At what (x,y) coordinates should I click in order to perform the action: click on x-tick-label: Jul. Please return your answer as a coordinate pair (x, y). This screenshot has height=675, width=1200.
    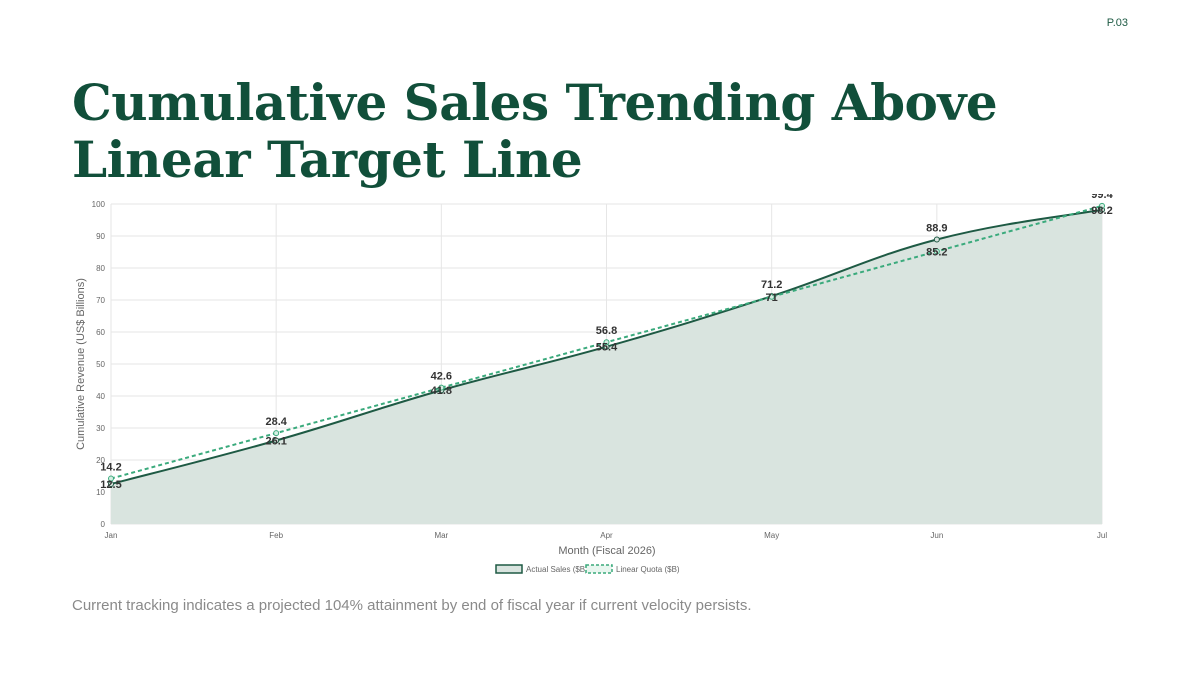
    Looking at the image, I should click on (1102, 535).